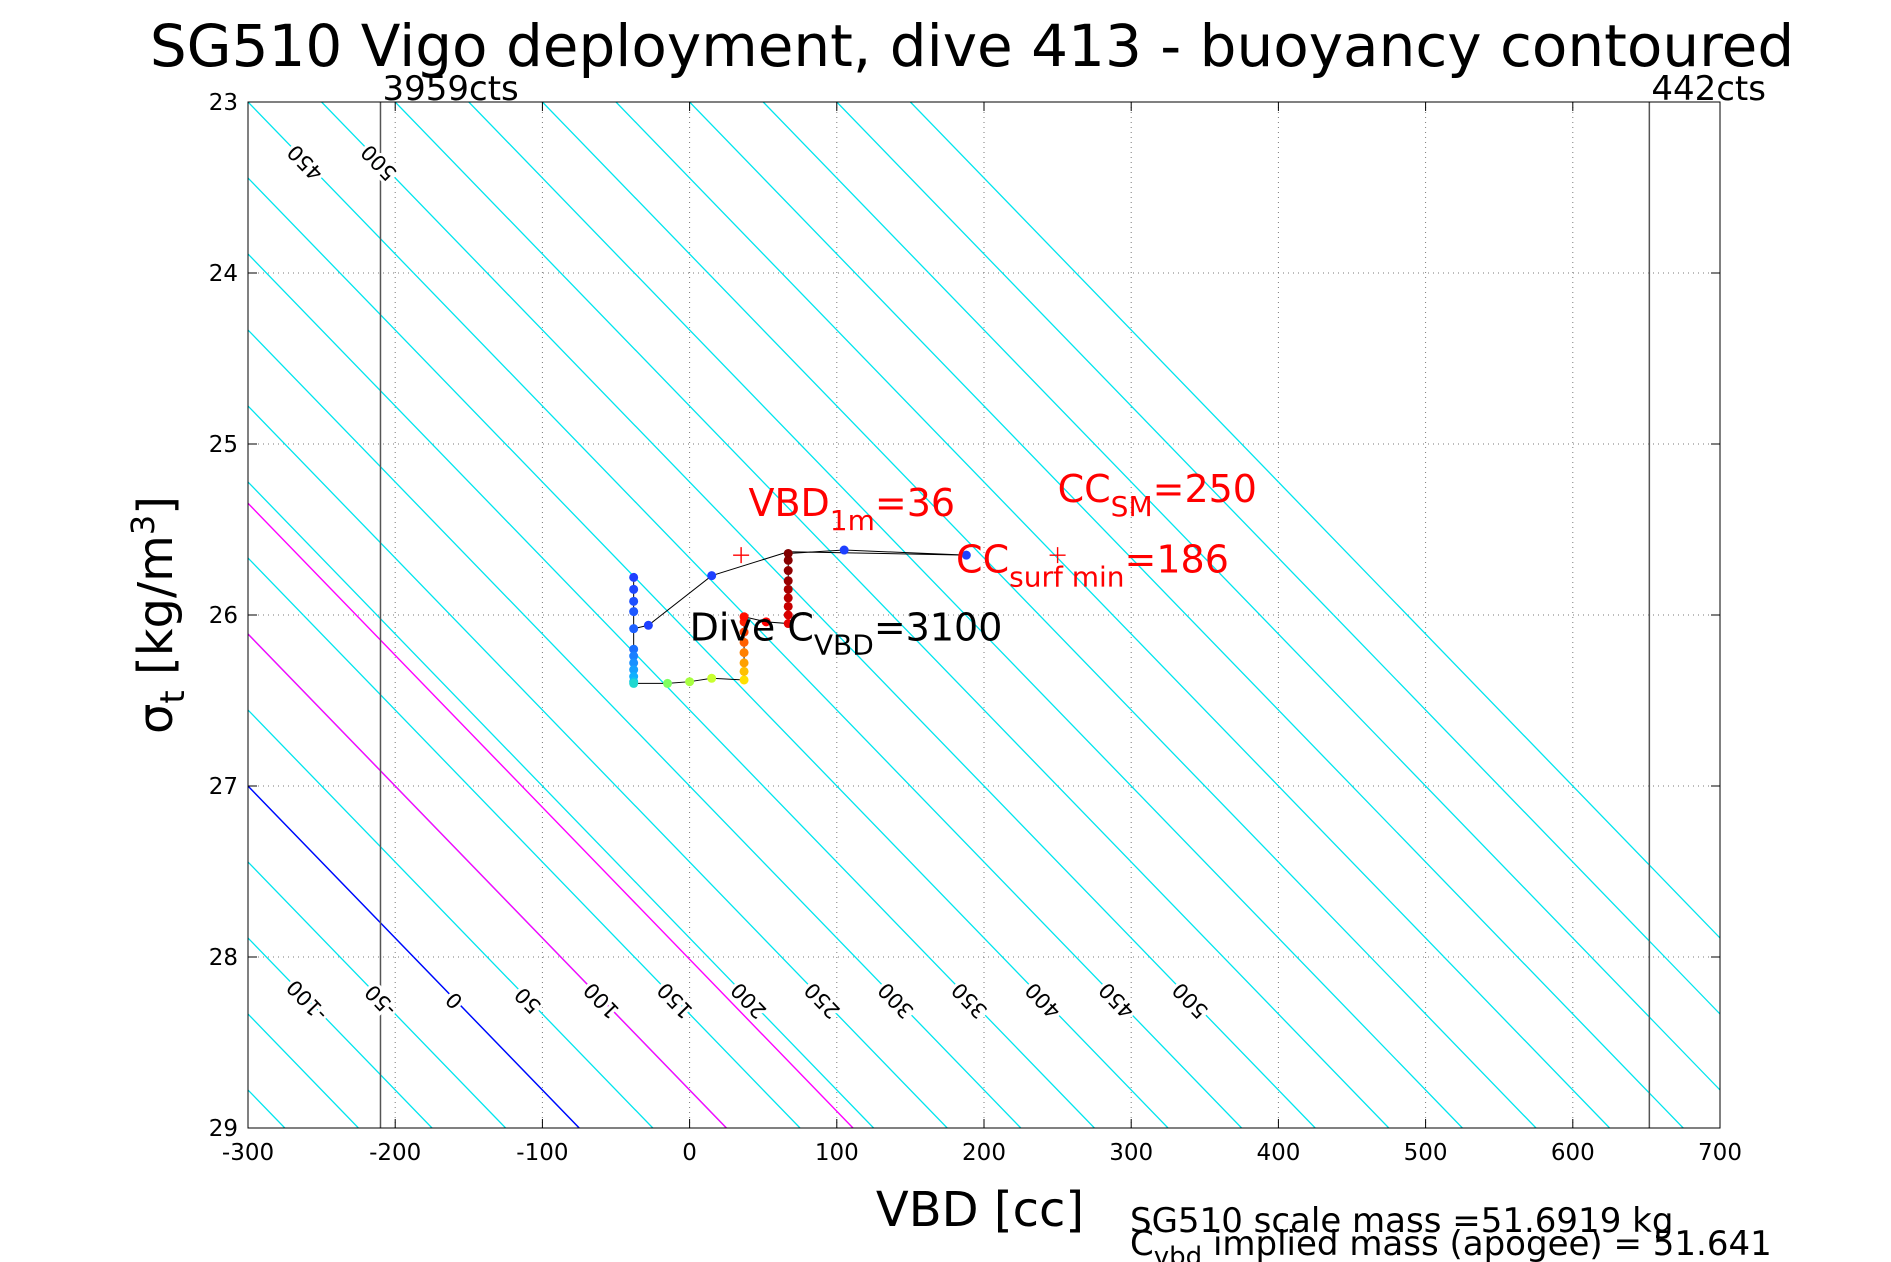  What do you see at coordinates (980, 1210) in the screenshot?
I see `x-axis-label: VBD [cc]` at bounding box center [980, 1210].